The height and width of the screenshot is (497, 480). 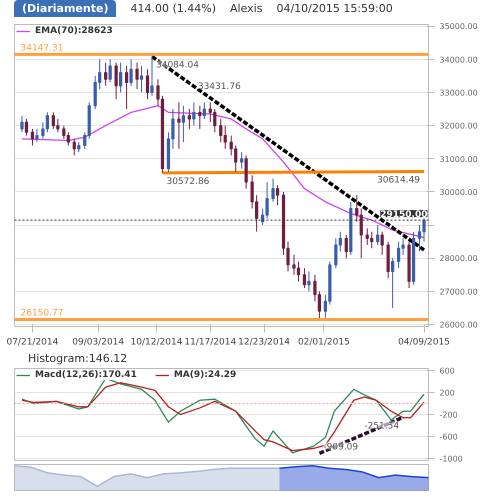 What do you see at coordinates (264, 343) in the screenshot?
I see `x-tick-label: 12/23/2014` at bounding box center [264, 343].